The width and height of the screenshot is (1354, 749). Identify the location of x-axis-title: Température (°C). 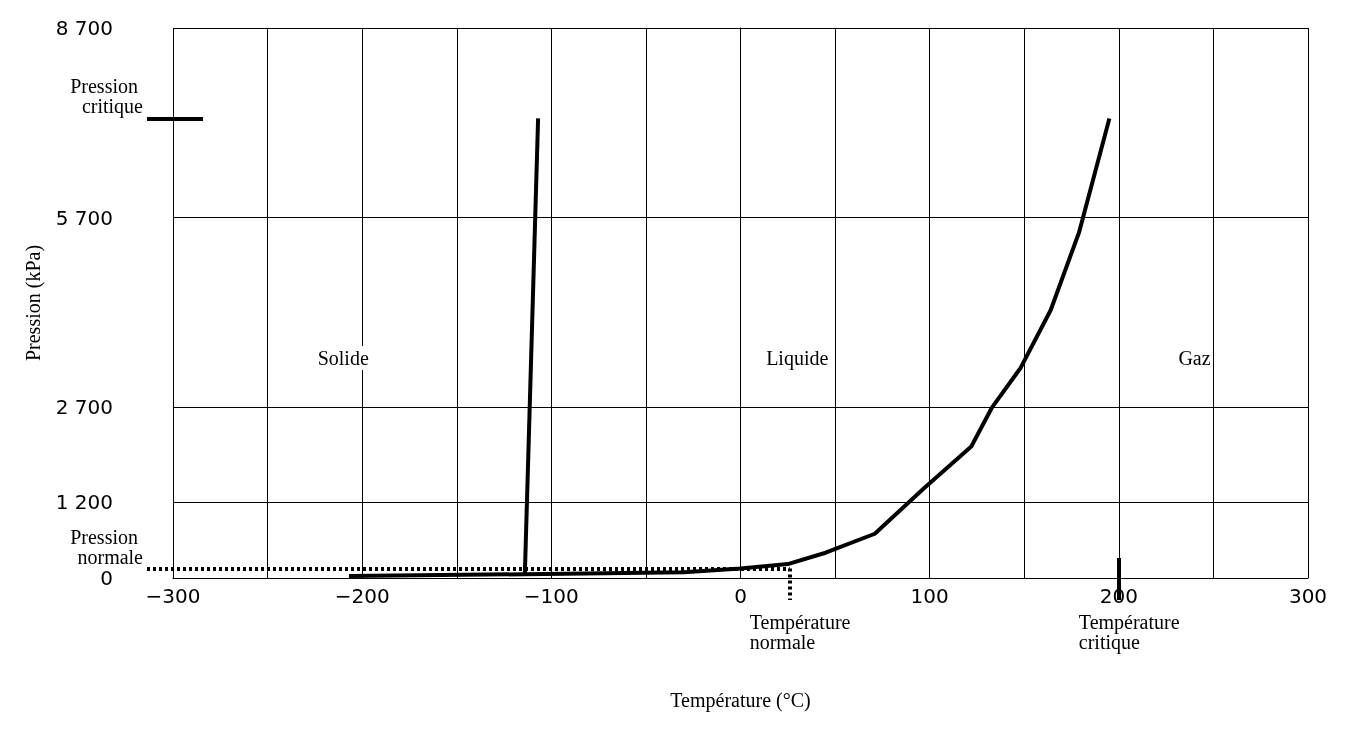
(740, 700).